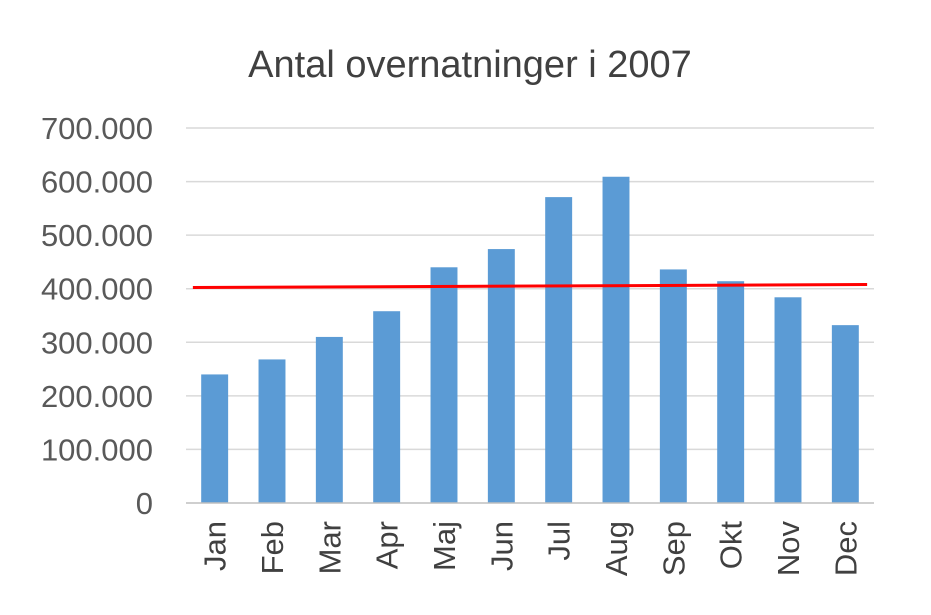  Describe the element at coordinates (144, 503) in the screenshot. I see `y-tick-label: 0` at that location.